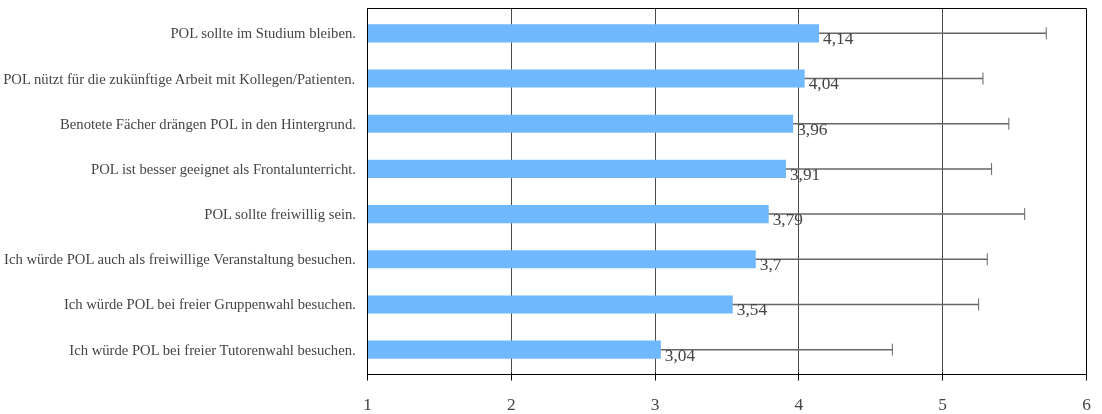 This screenshot has height=414, width=1102. I want to click on y-tick-label: Ich würde POL bei freier Gruppenwahl besuchen., so click(209, 304).